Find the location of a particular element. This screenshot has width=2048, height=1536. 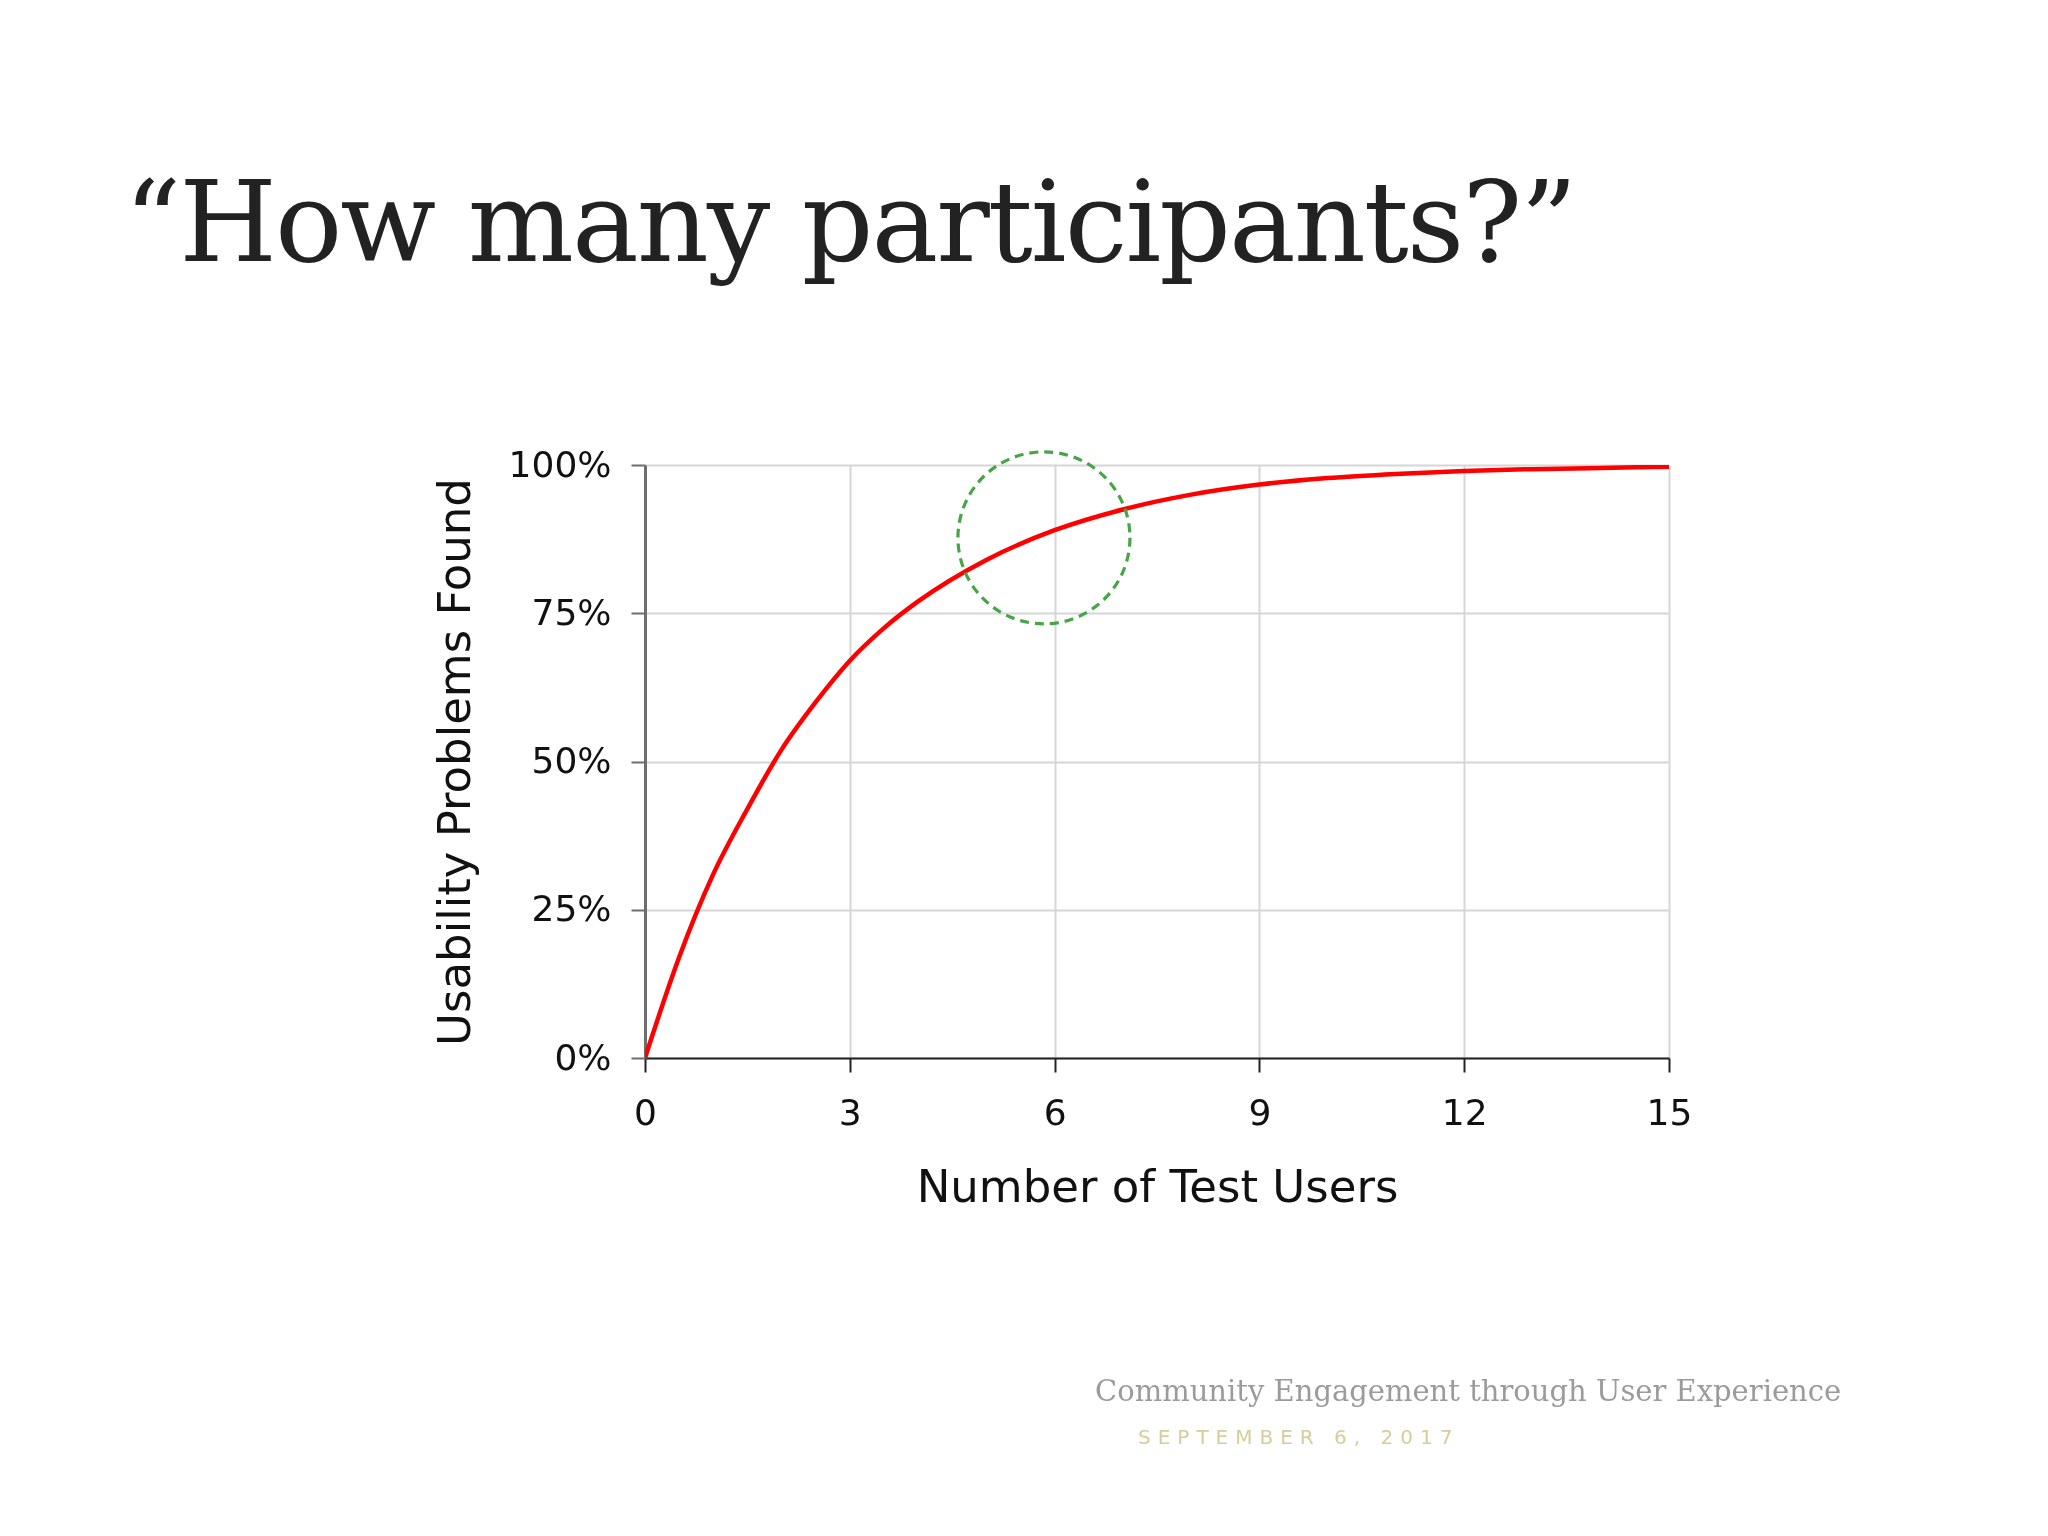

y-axis-title: Usability Problems Found is located at coordinates (454, 762).